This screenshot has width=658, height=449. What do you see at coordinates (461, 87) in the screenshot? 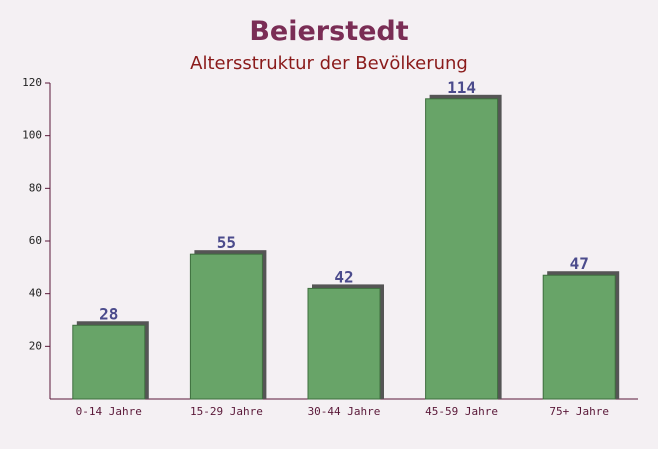
I see `value-label: 114` at bounding box center [461, 87].